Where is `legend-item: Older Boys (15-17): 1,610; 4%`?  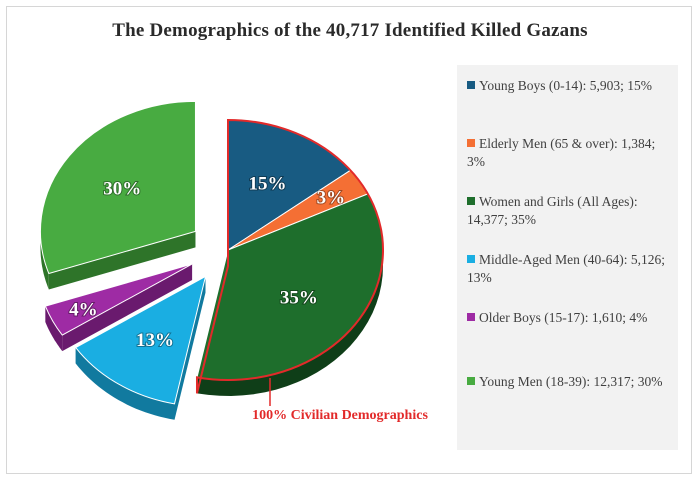
legend-item: Older Boys (15-17): 1,610; 4% is located at coordinates (570, 318).